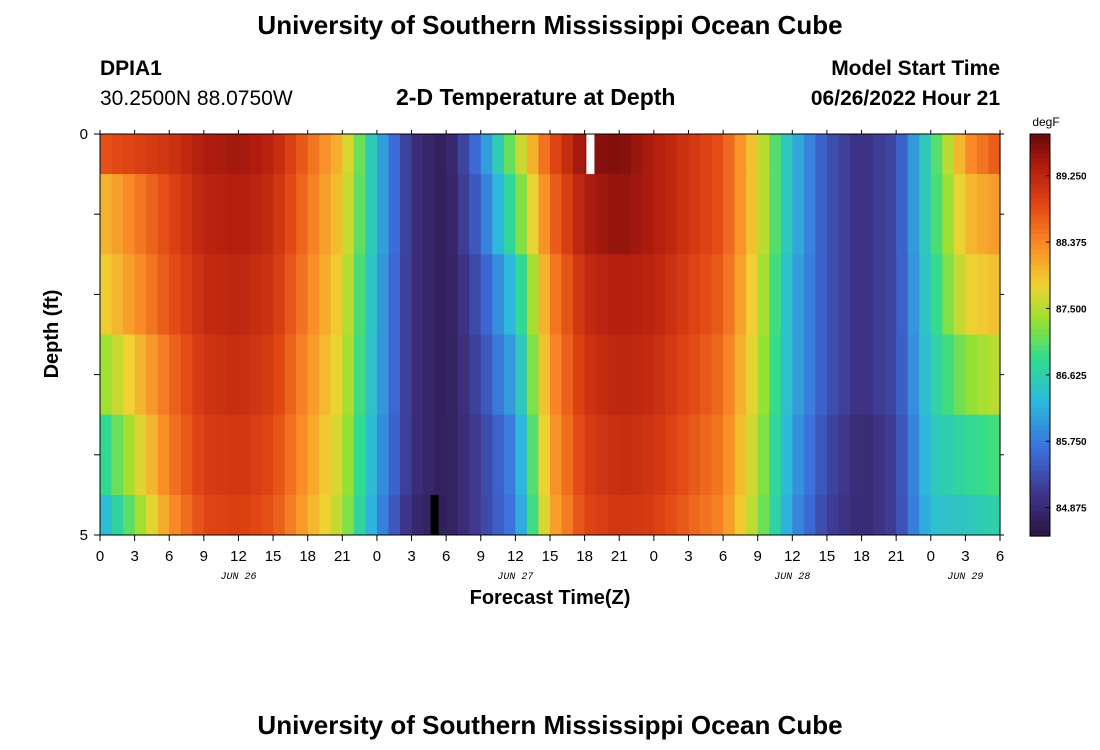 The width and height of the screenshot is (1100, 750). Describe the element at coordinates (1045, 122) in the screenshot. I see `colorbar-unit: degF` at that location.